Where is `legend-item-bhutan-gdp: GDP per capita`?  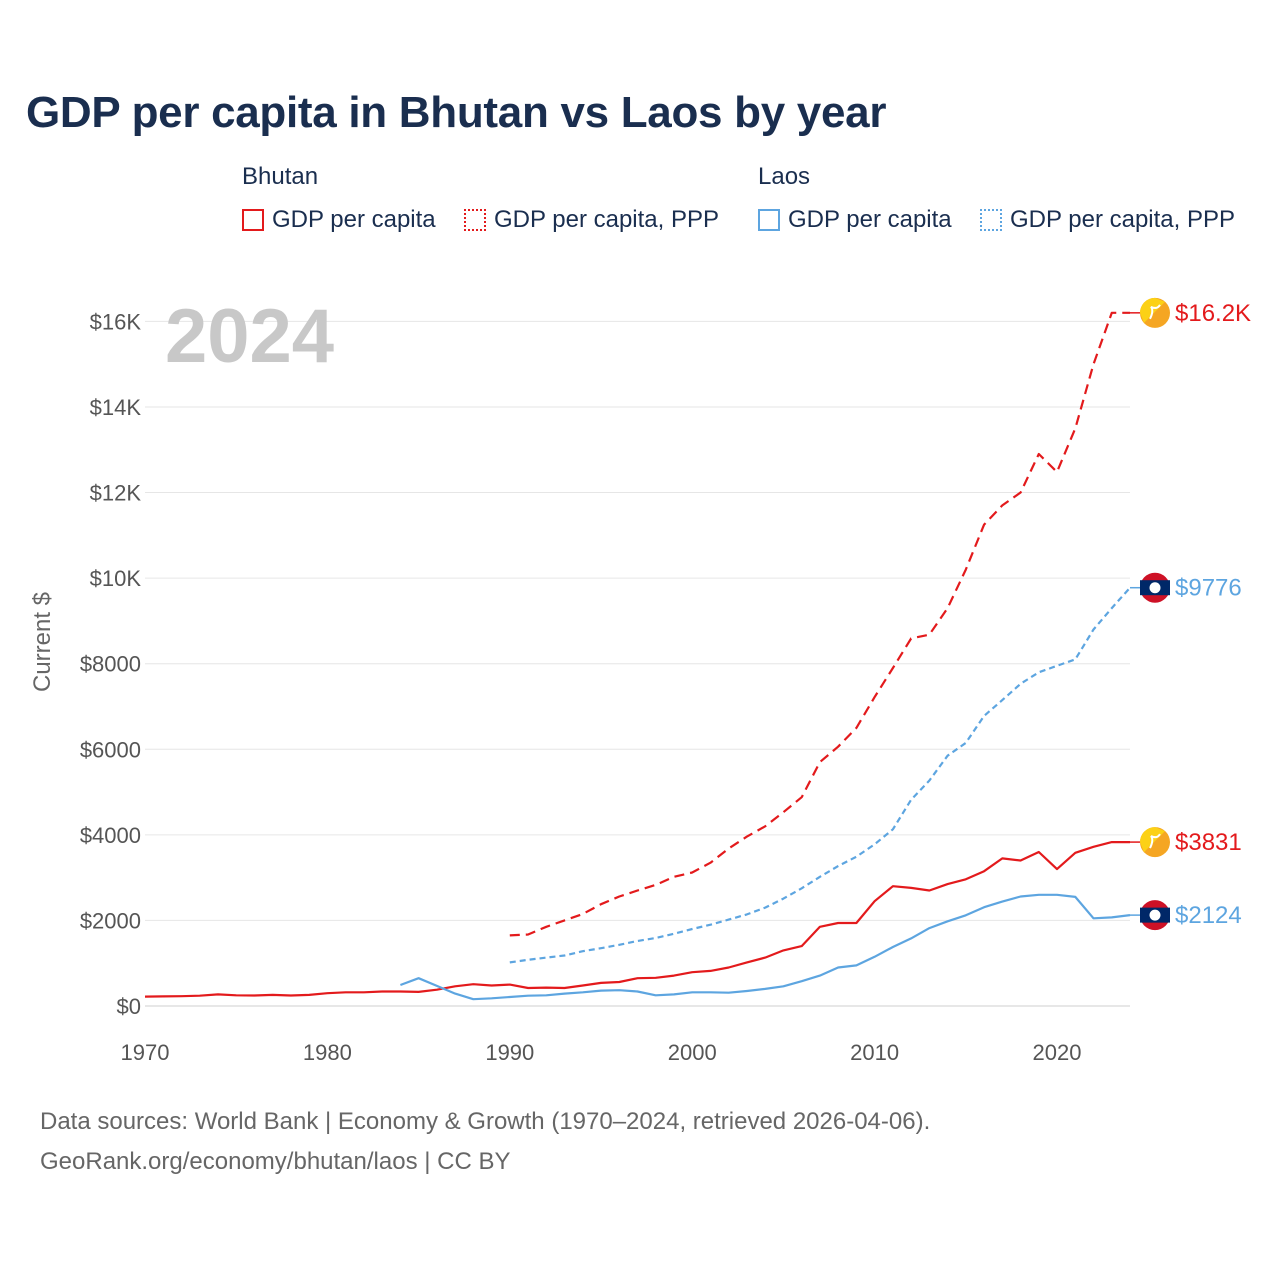
legend-item-bhutan-gdp: GDP per capita is located at coordinates (339, 220).